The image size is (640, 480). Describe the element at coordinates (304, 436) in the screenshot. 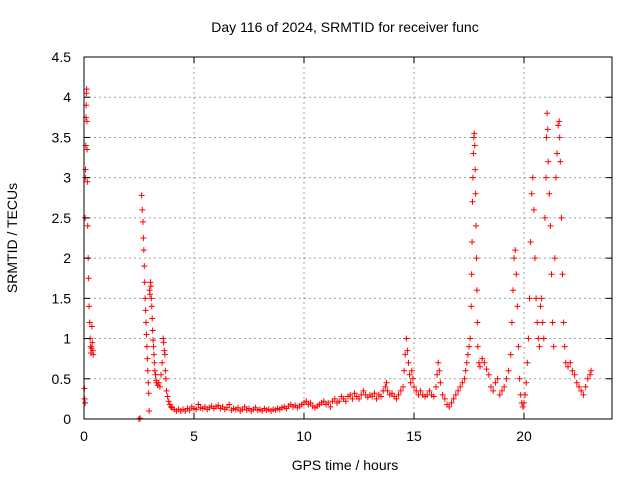

I see `x-tick-label: 10` at that location.